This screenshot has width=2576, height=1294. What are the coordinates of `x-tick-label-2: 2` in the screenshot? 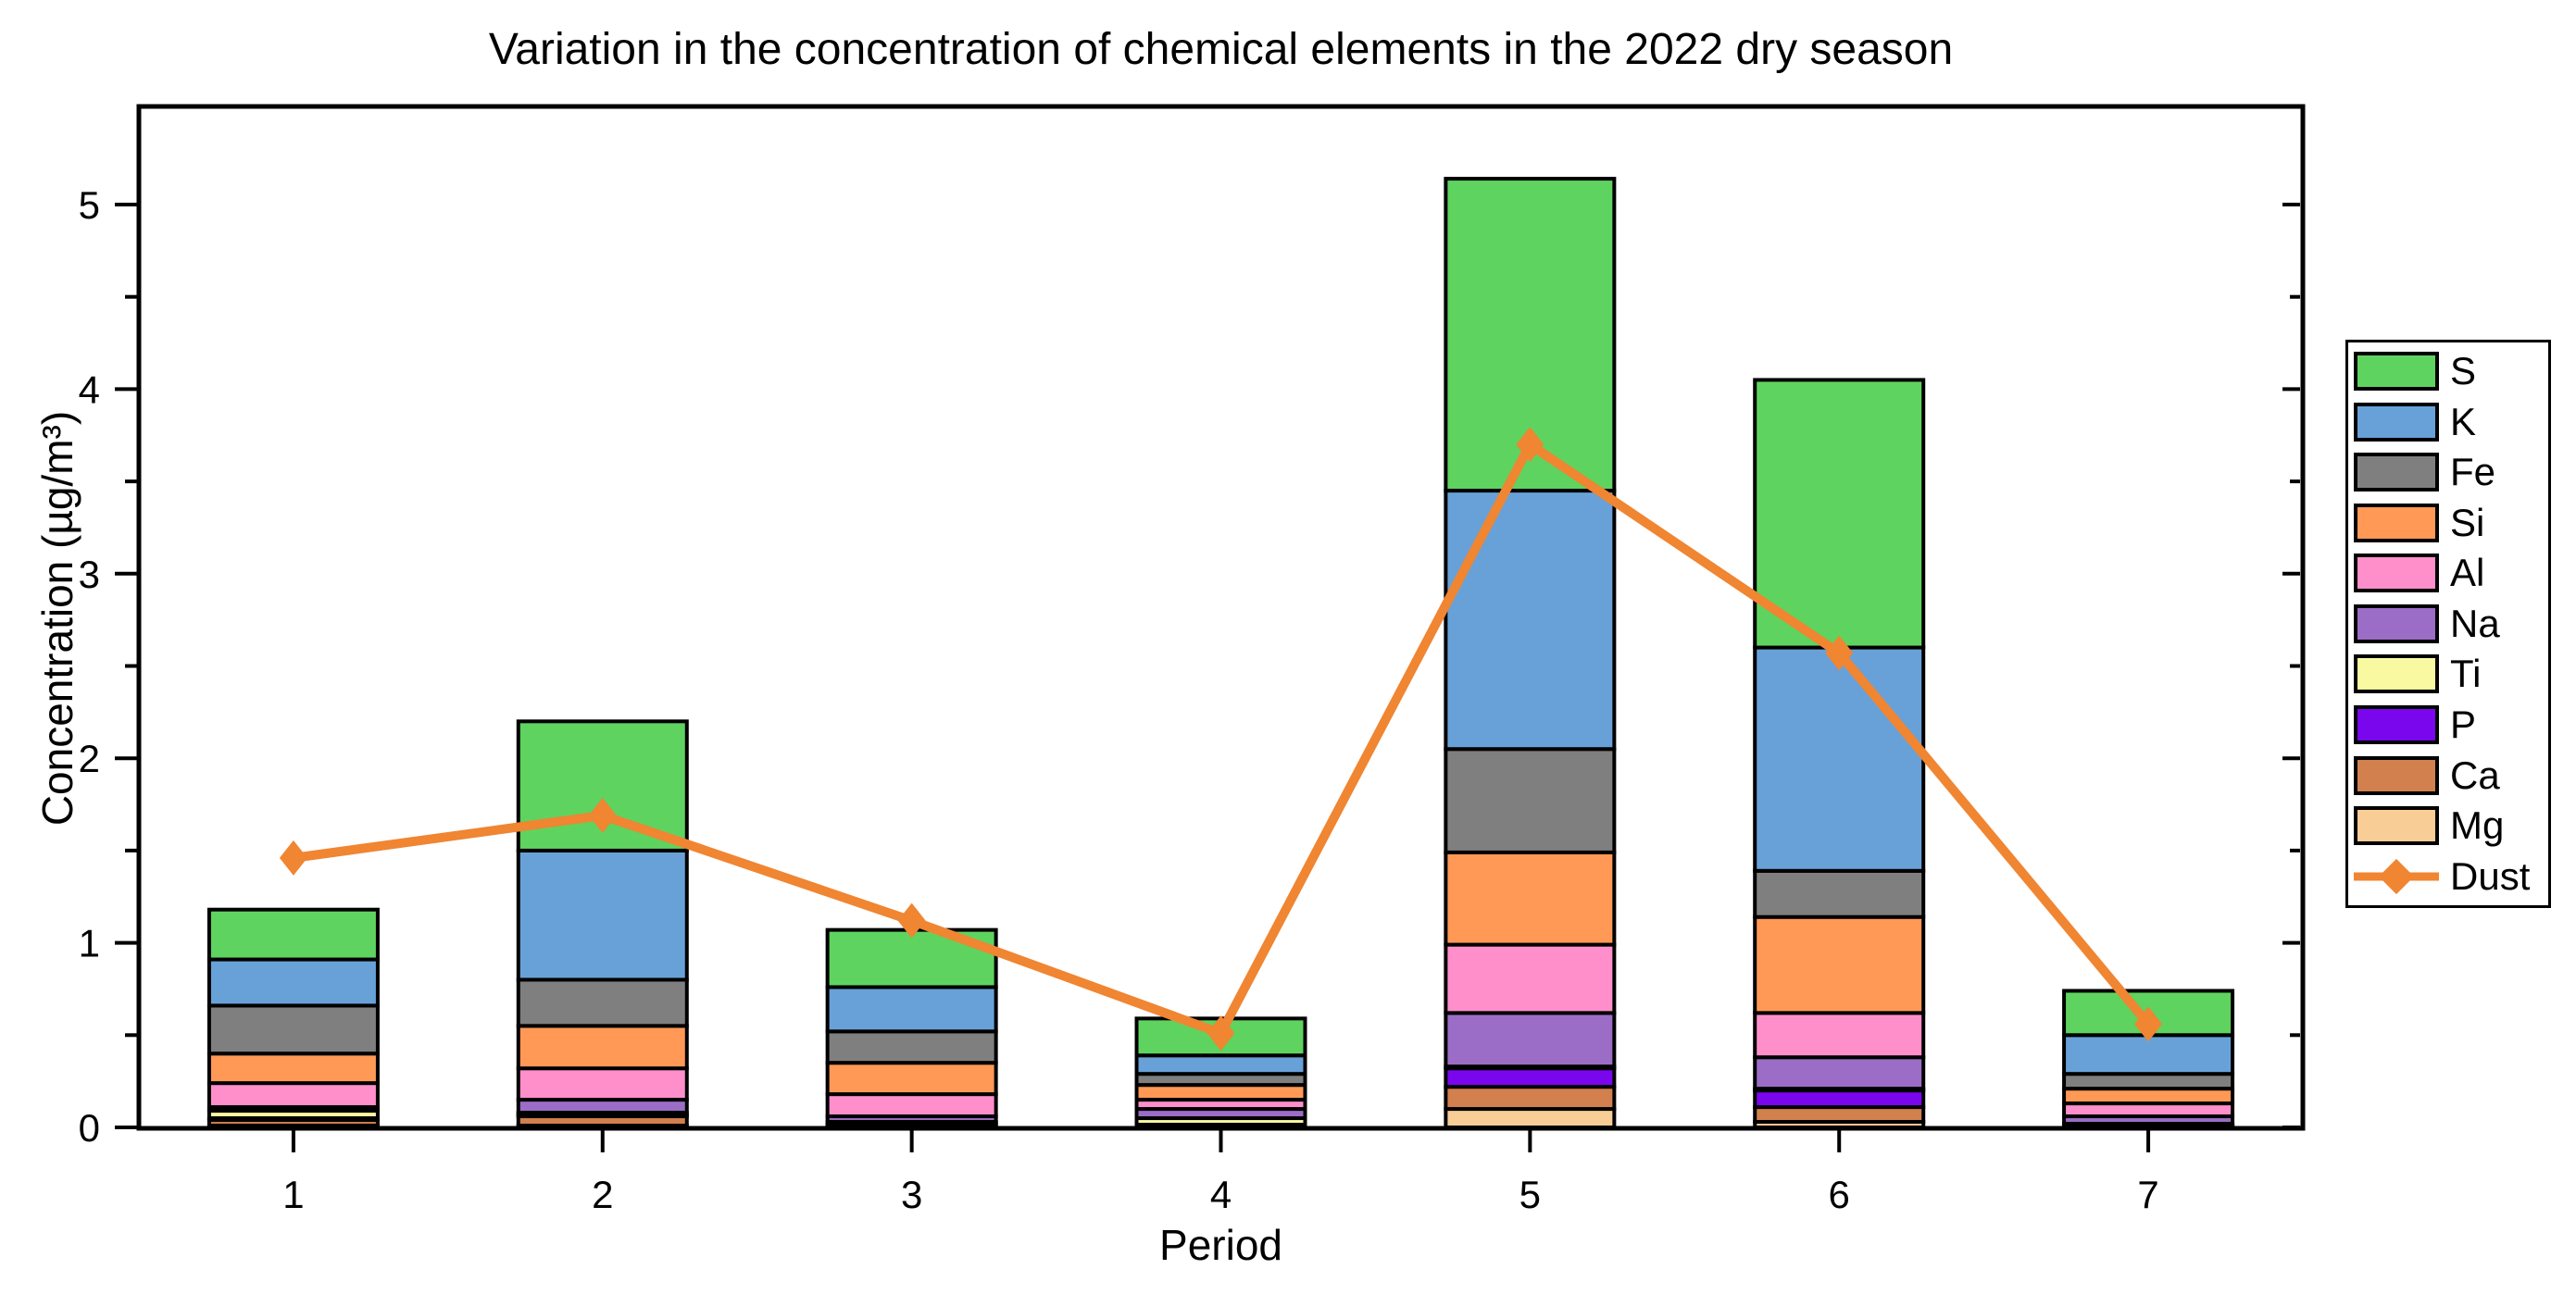 It's located at (602, 1195).